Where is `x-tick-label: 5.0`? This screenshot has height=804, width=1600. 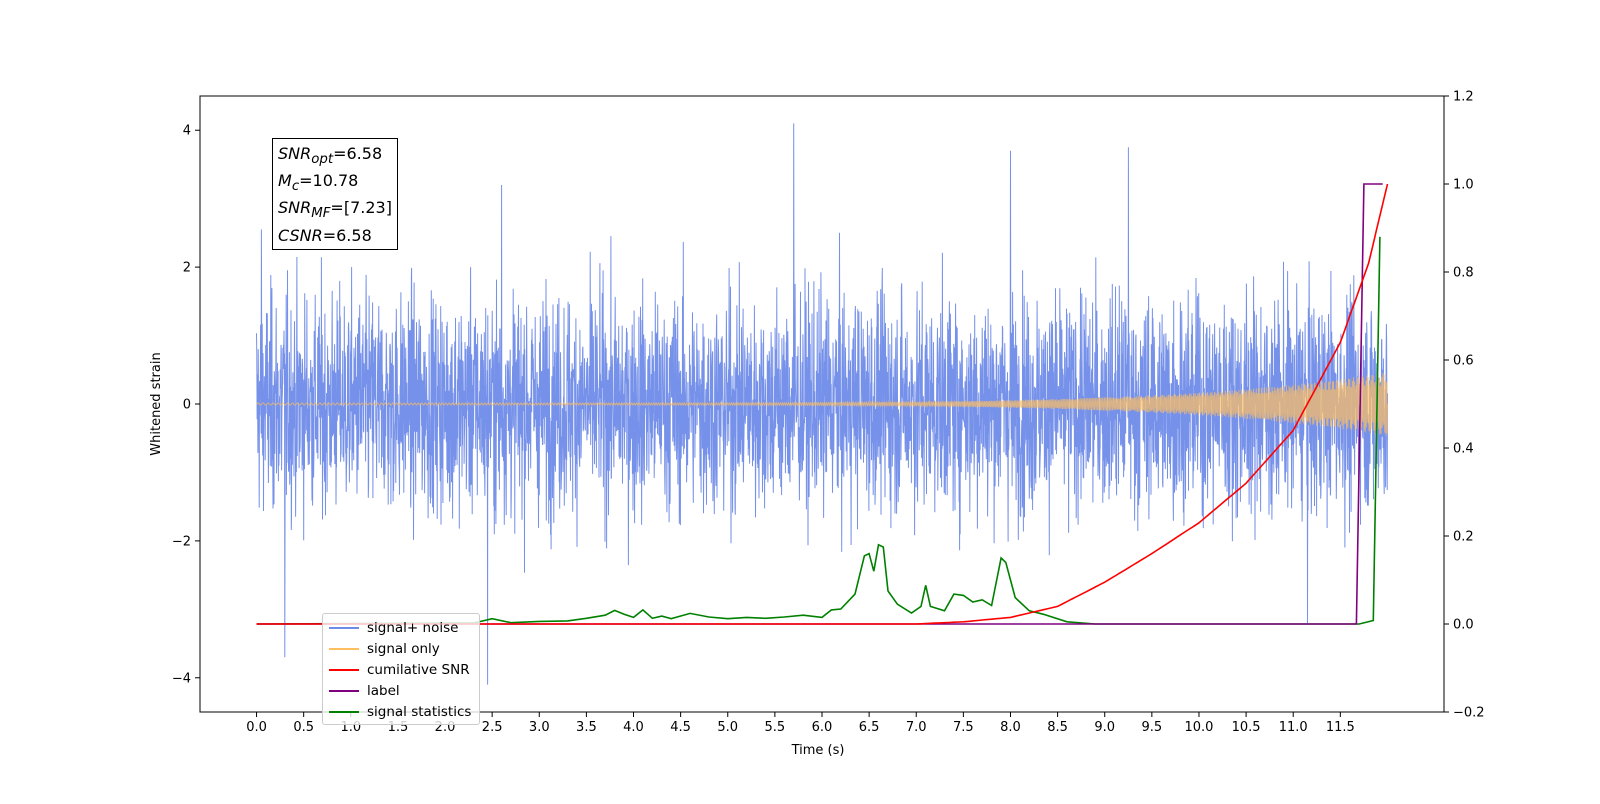 x-tick-label: 5.0 is located at coordinates (727, 727).